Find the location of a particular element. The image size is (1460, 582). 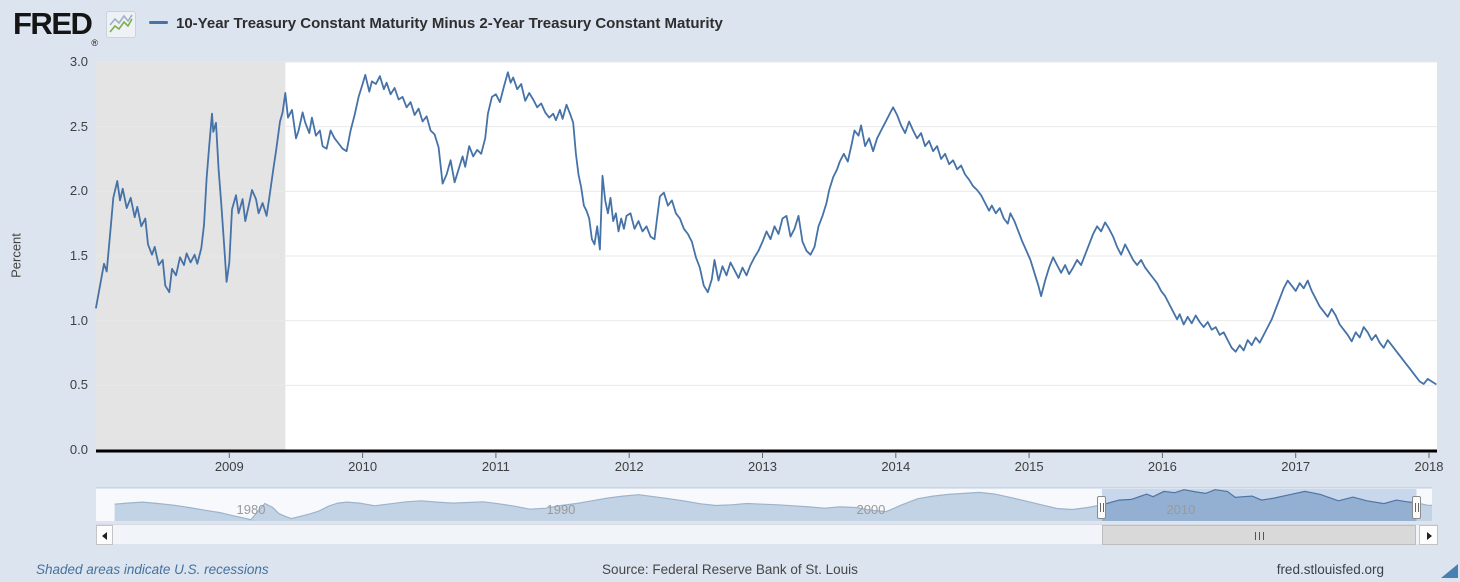

decade-label: 2000 is located at coordinates (871, 509).